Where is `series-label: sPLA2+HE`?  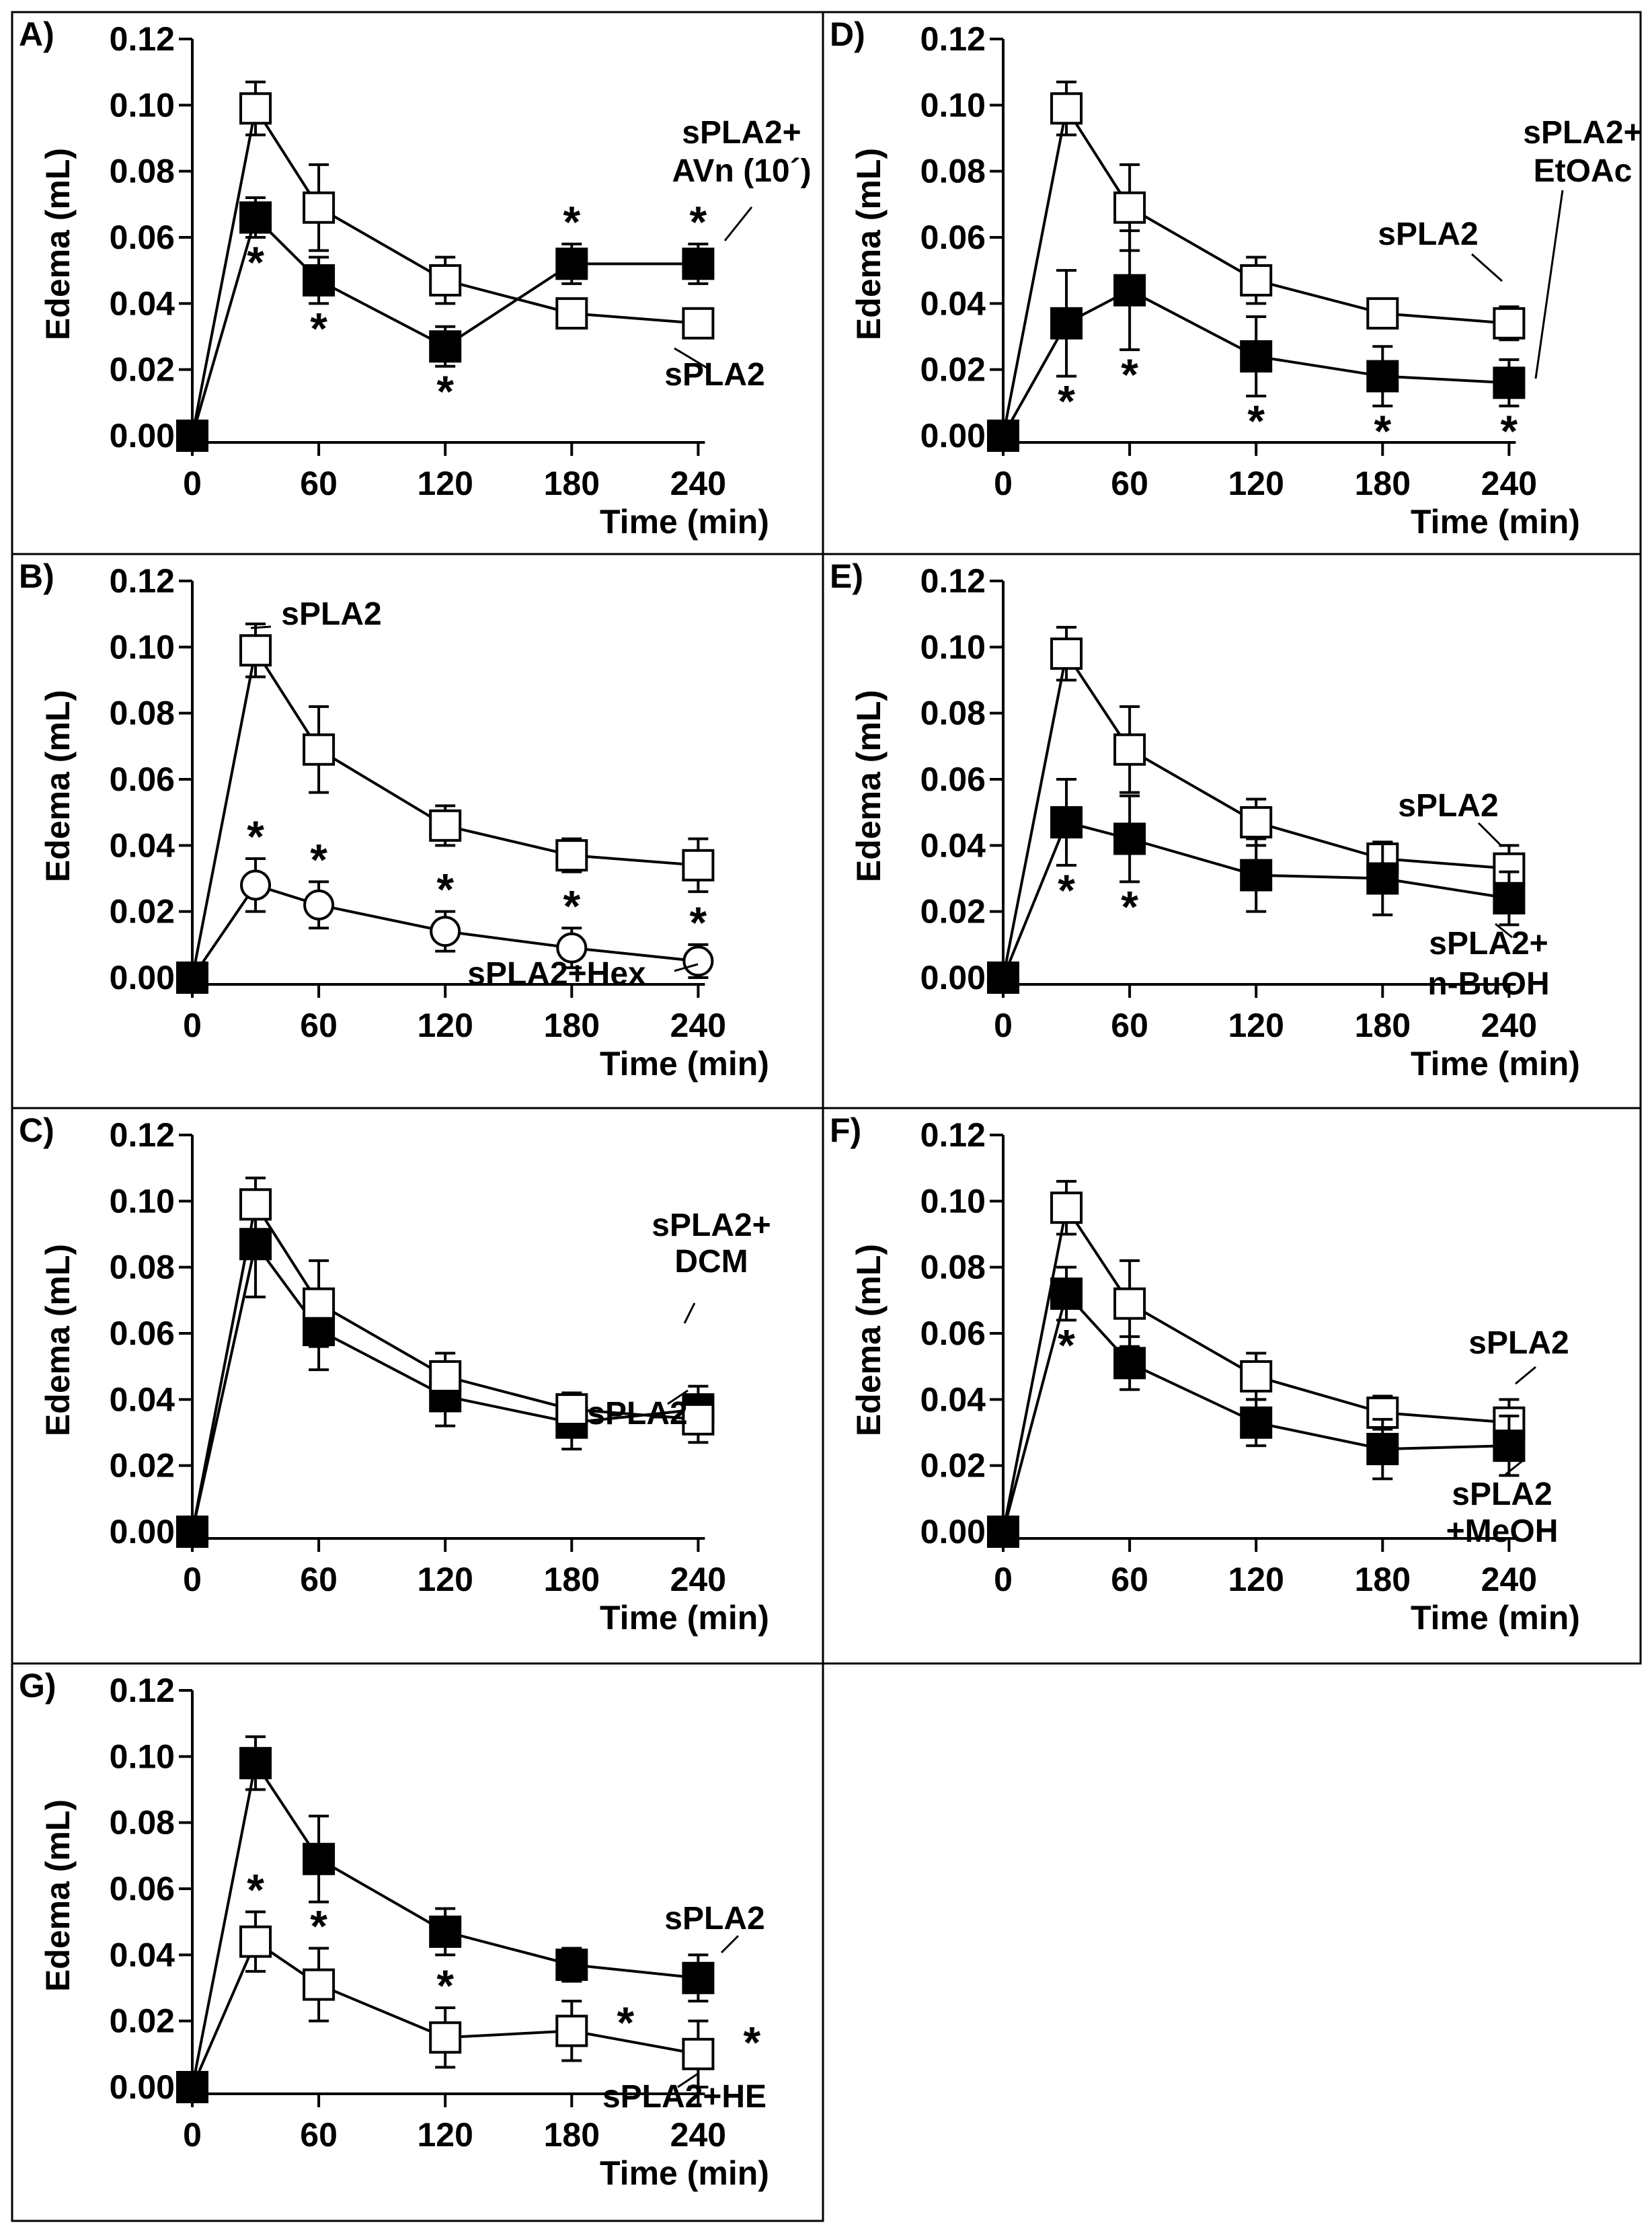
series-label: sPLA2+HE is located at coordinates (684, 2097).